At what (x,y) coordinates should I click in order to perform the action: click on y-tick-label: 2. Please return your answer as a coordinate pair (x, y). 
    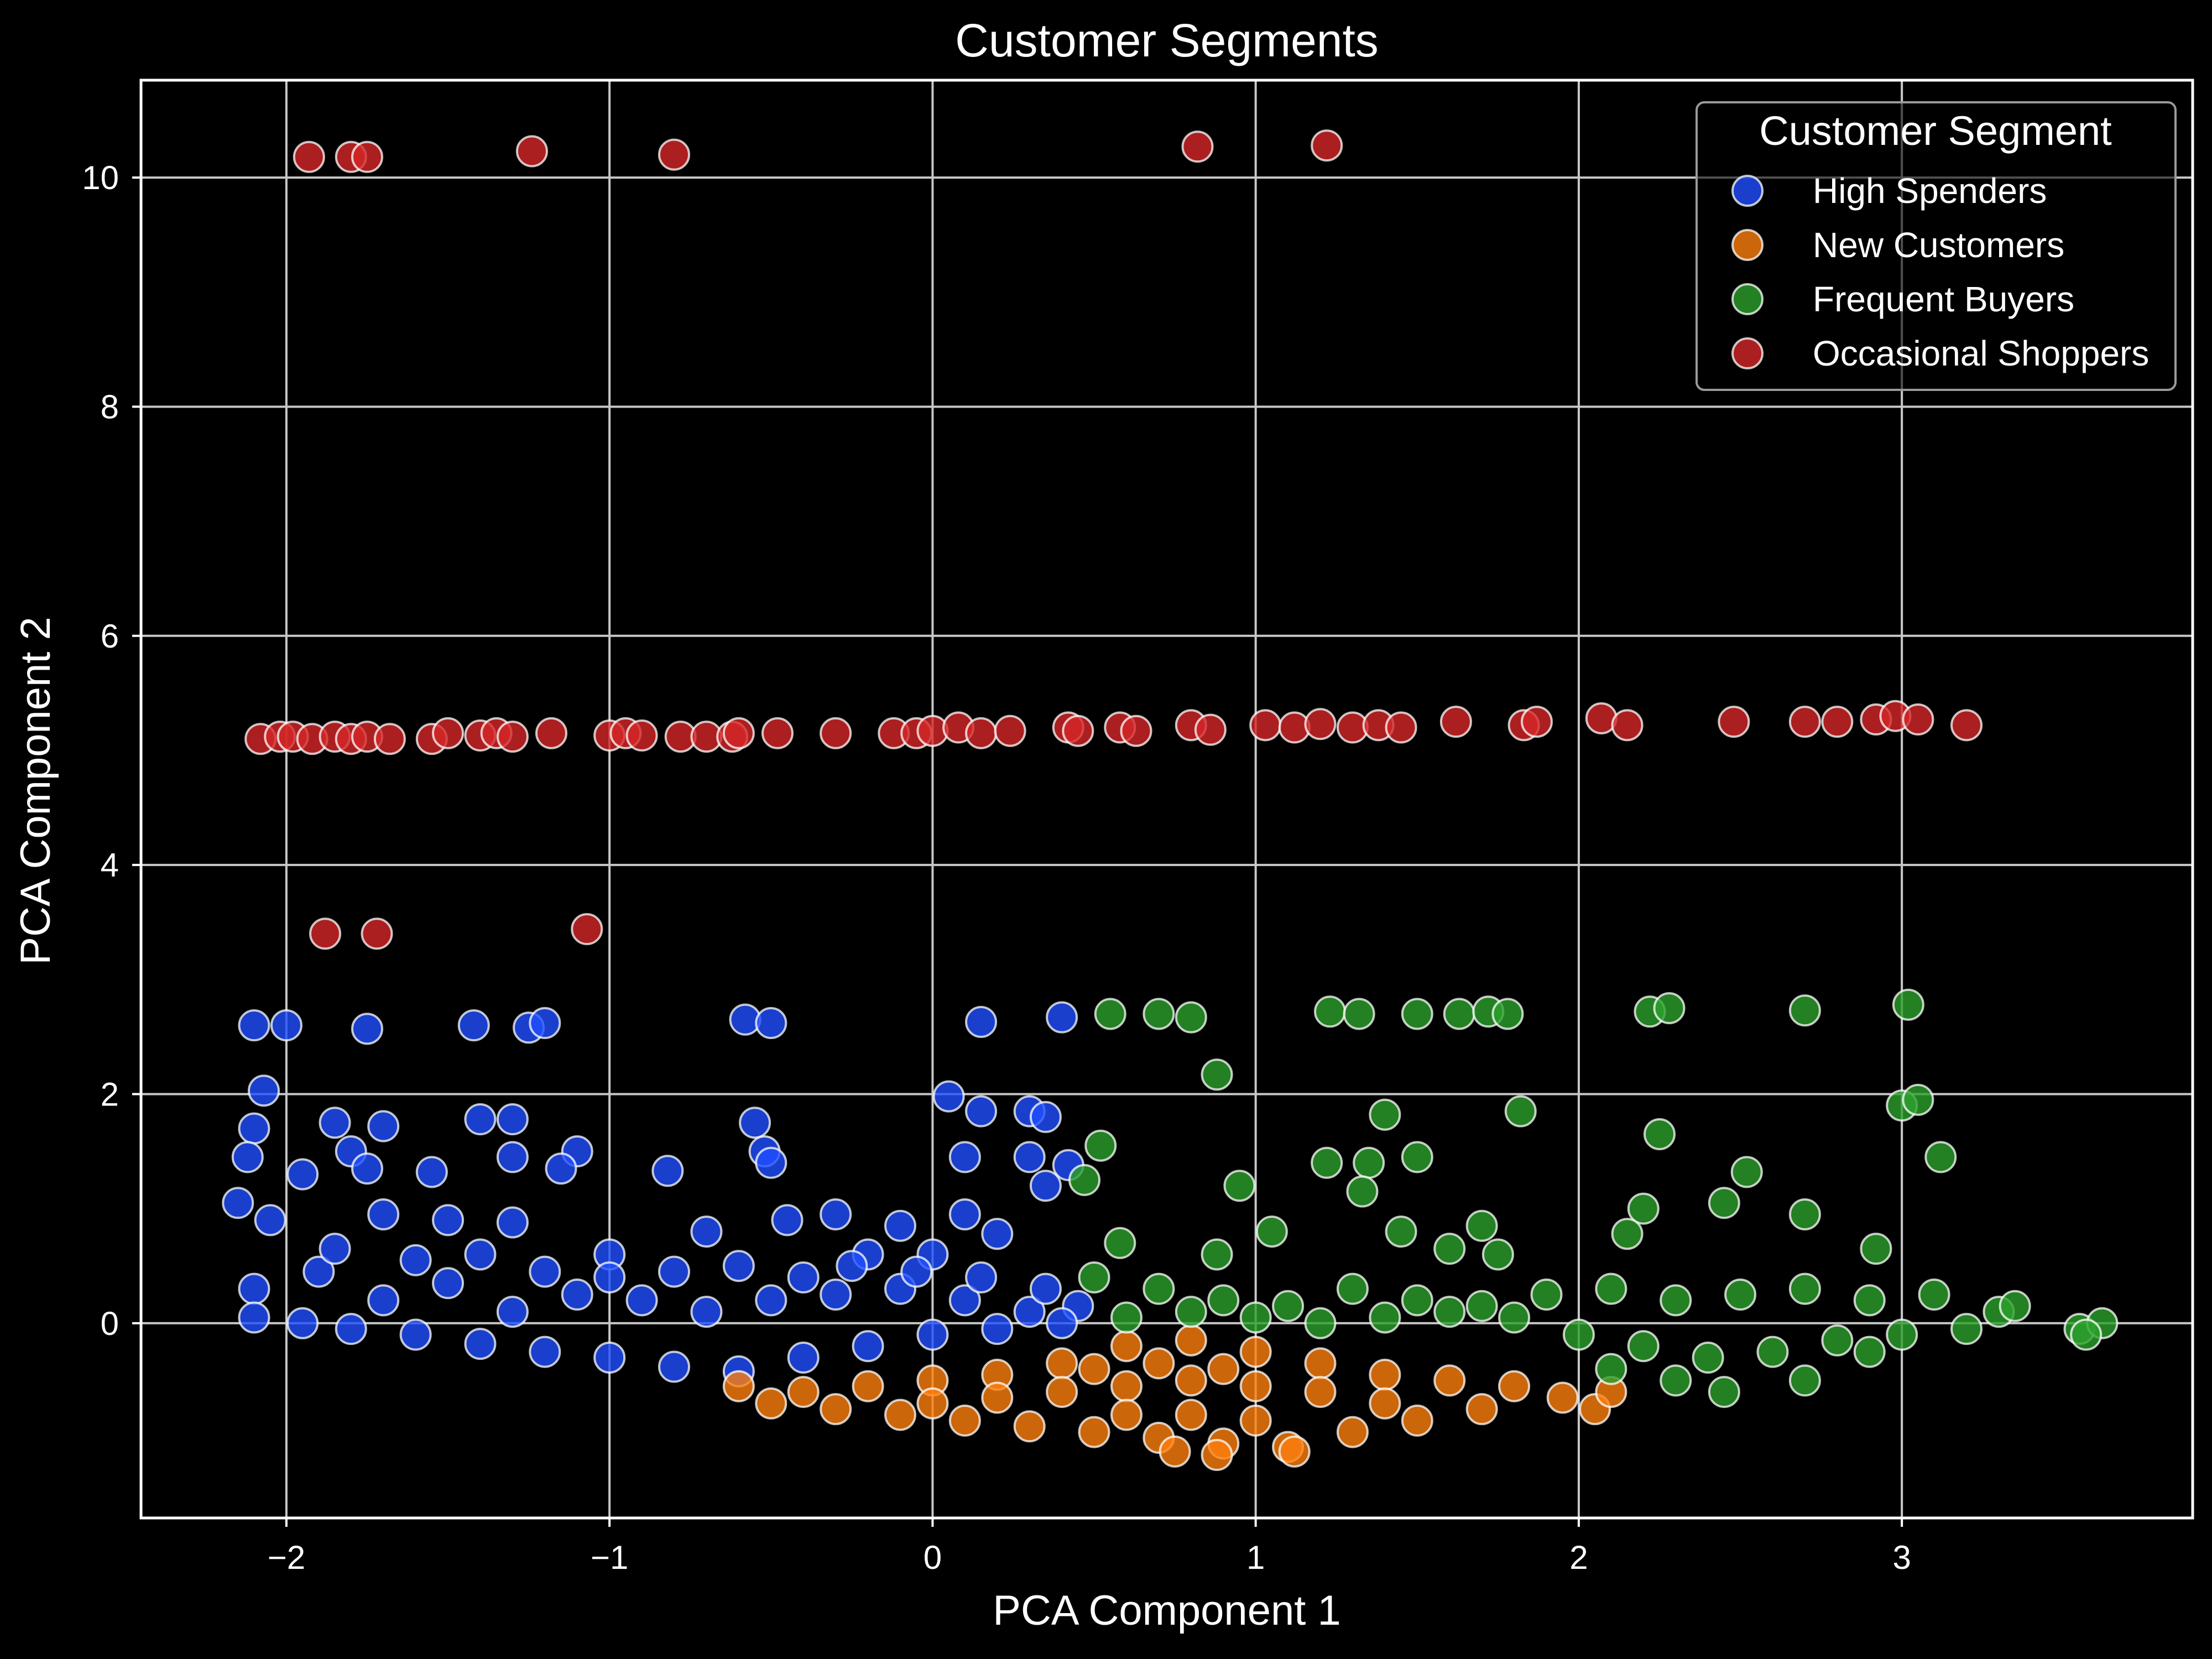
    Looking at the image, I should click on (110, 1095).